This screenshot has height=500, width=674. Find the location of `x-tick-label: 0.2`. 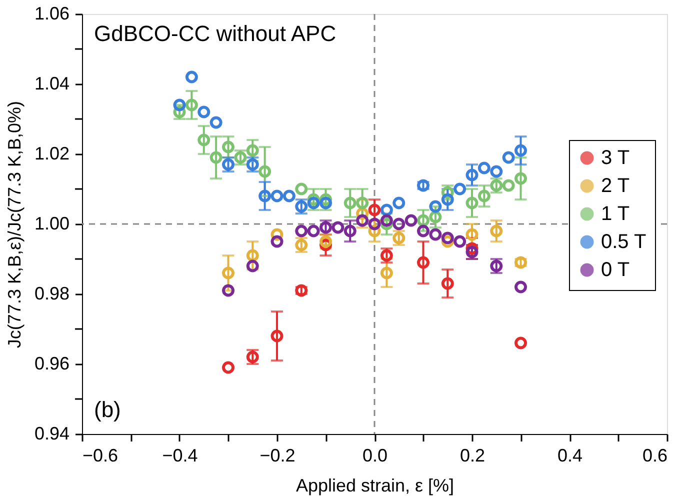

x-tick-label: 0.2 is located at coordinates (473, 456).